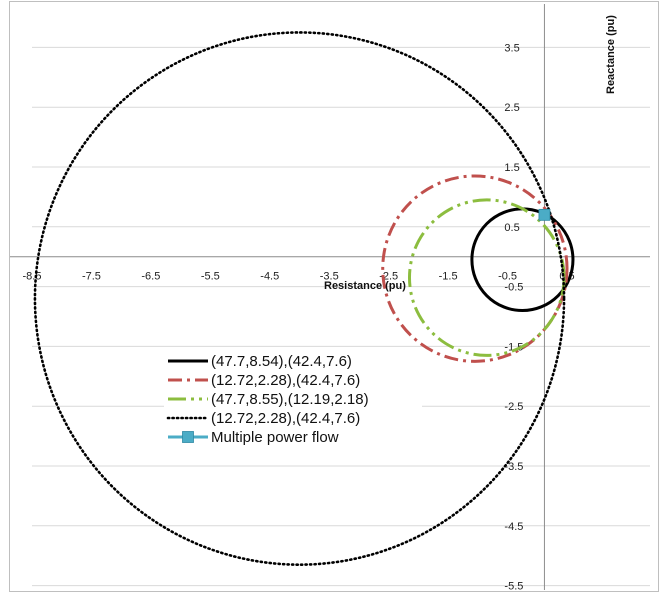 This screenshot has width=660, height=593. I want to click on legend-label-2: (12.72,2.28),(42.4,7.6), so click(285, 380).